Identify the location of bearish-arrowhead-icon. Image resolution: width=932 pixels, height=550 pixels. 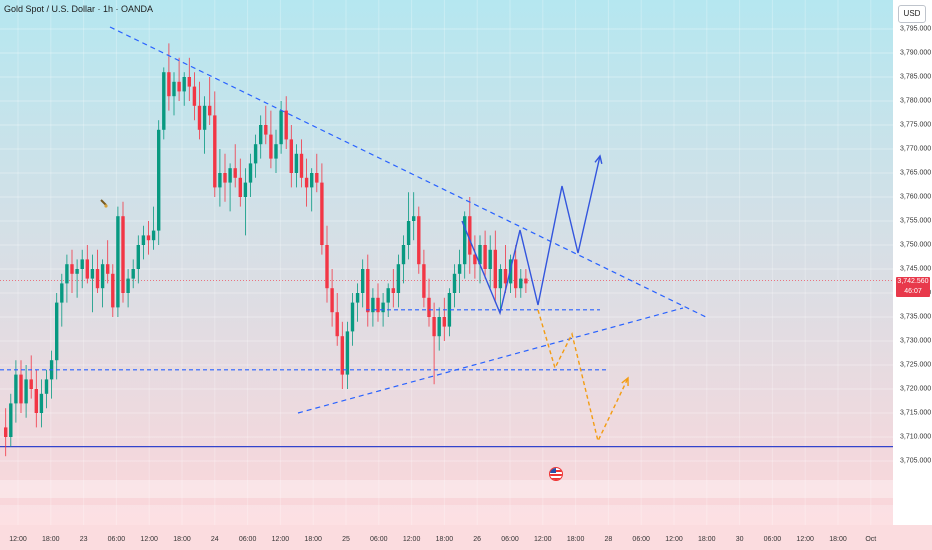
(625, 381).